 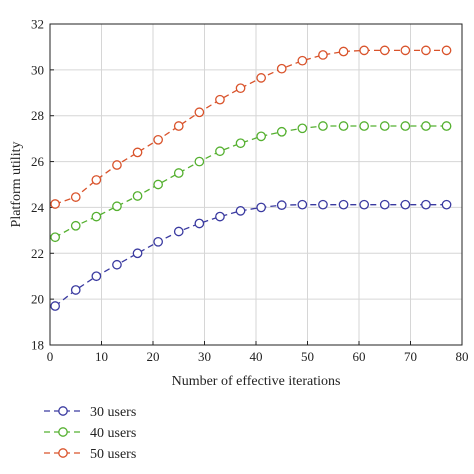 I want to click on y-tick-label: 30, so click(x=37, y=69).